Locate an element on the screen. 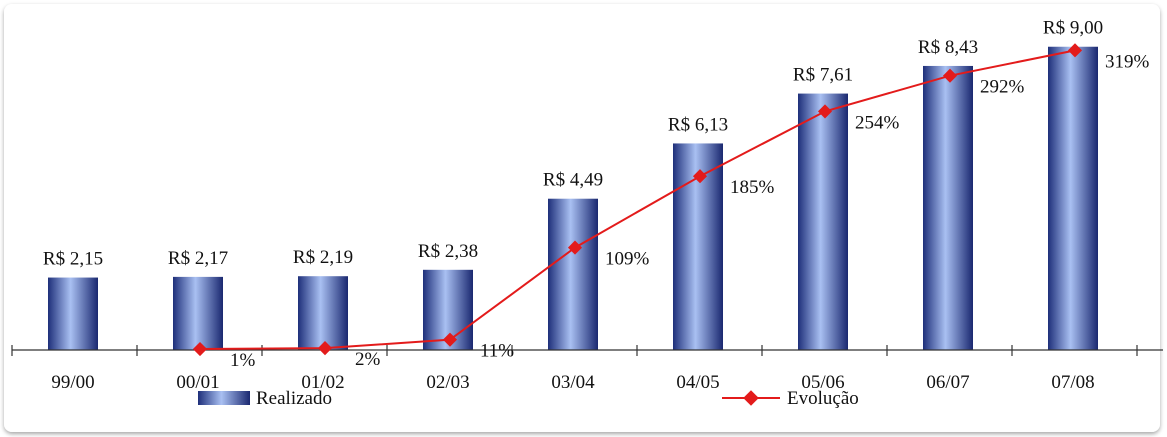 Image resolution: width=1167 pixels, height=437 pixels. bar-value-label: R$ 9,00 is located at coordinates (1073, 28).